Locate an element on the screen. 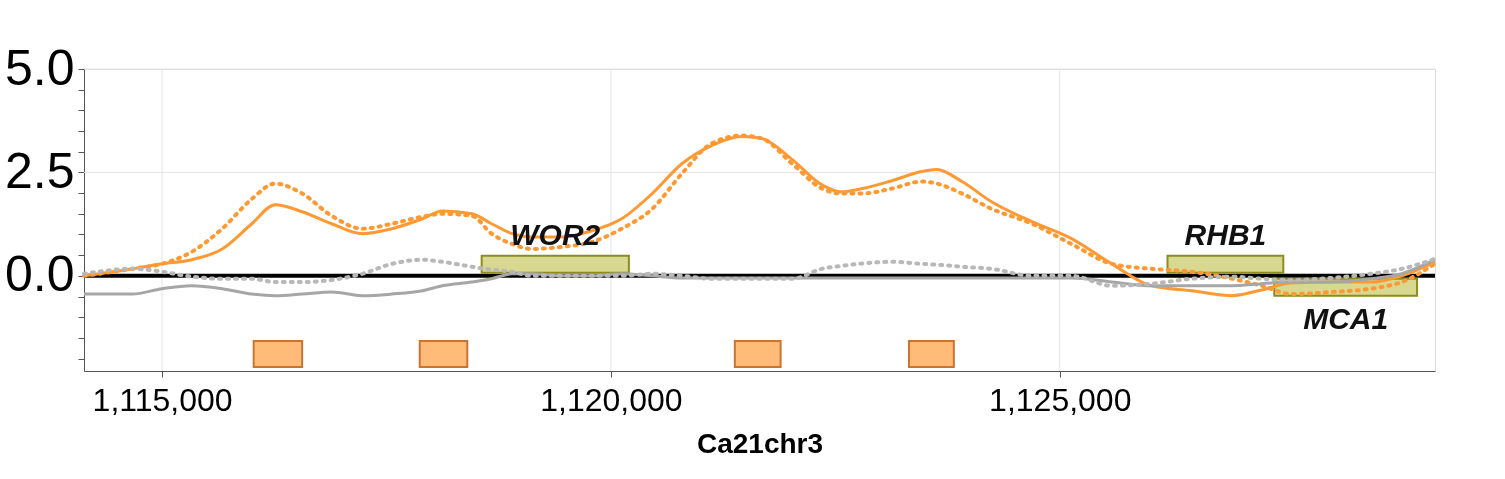 The height and width of the screenshot is (479, 1505). y-tick-label: 0.0 is located at coordinates (39, 274).